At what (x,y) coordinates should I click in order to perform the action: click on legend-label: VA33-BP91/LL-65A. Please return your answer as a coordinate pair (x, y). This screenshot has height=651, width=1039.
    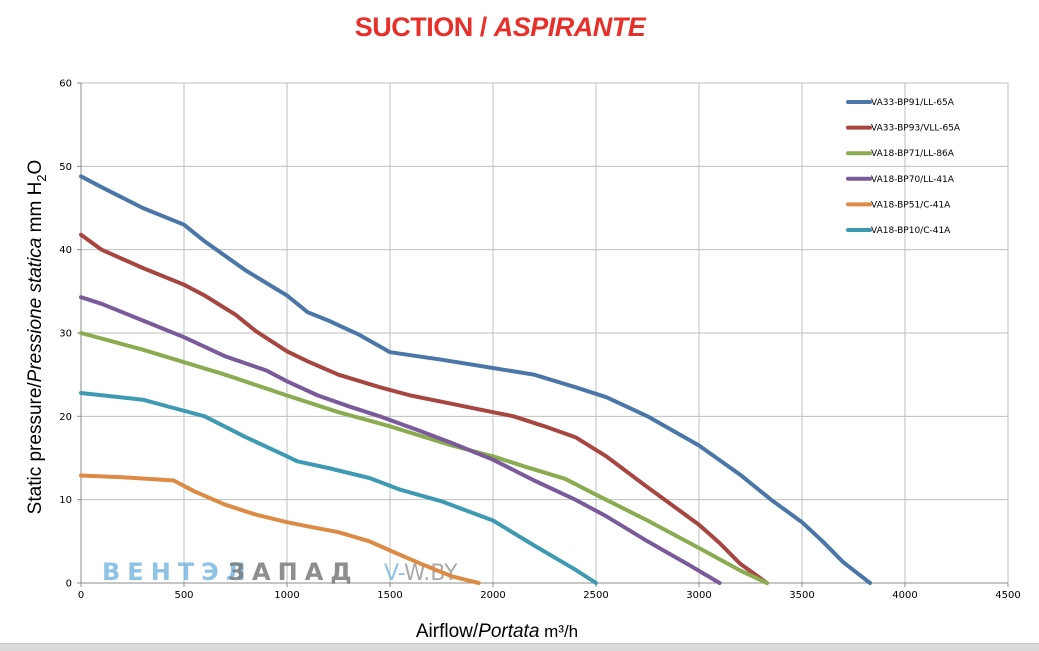
    Looking at the image, I should click on (913, 103).